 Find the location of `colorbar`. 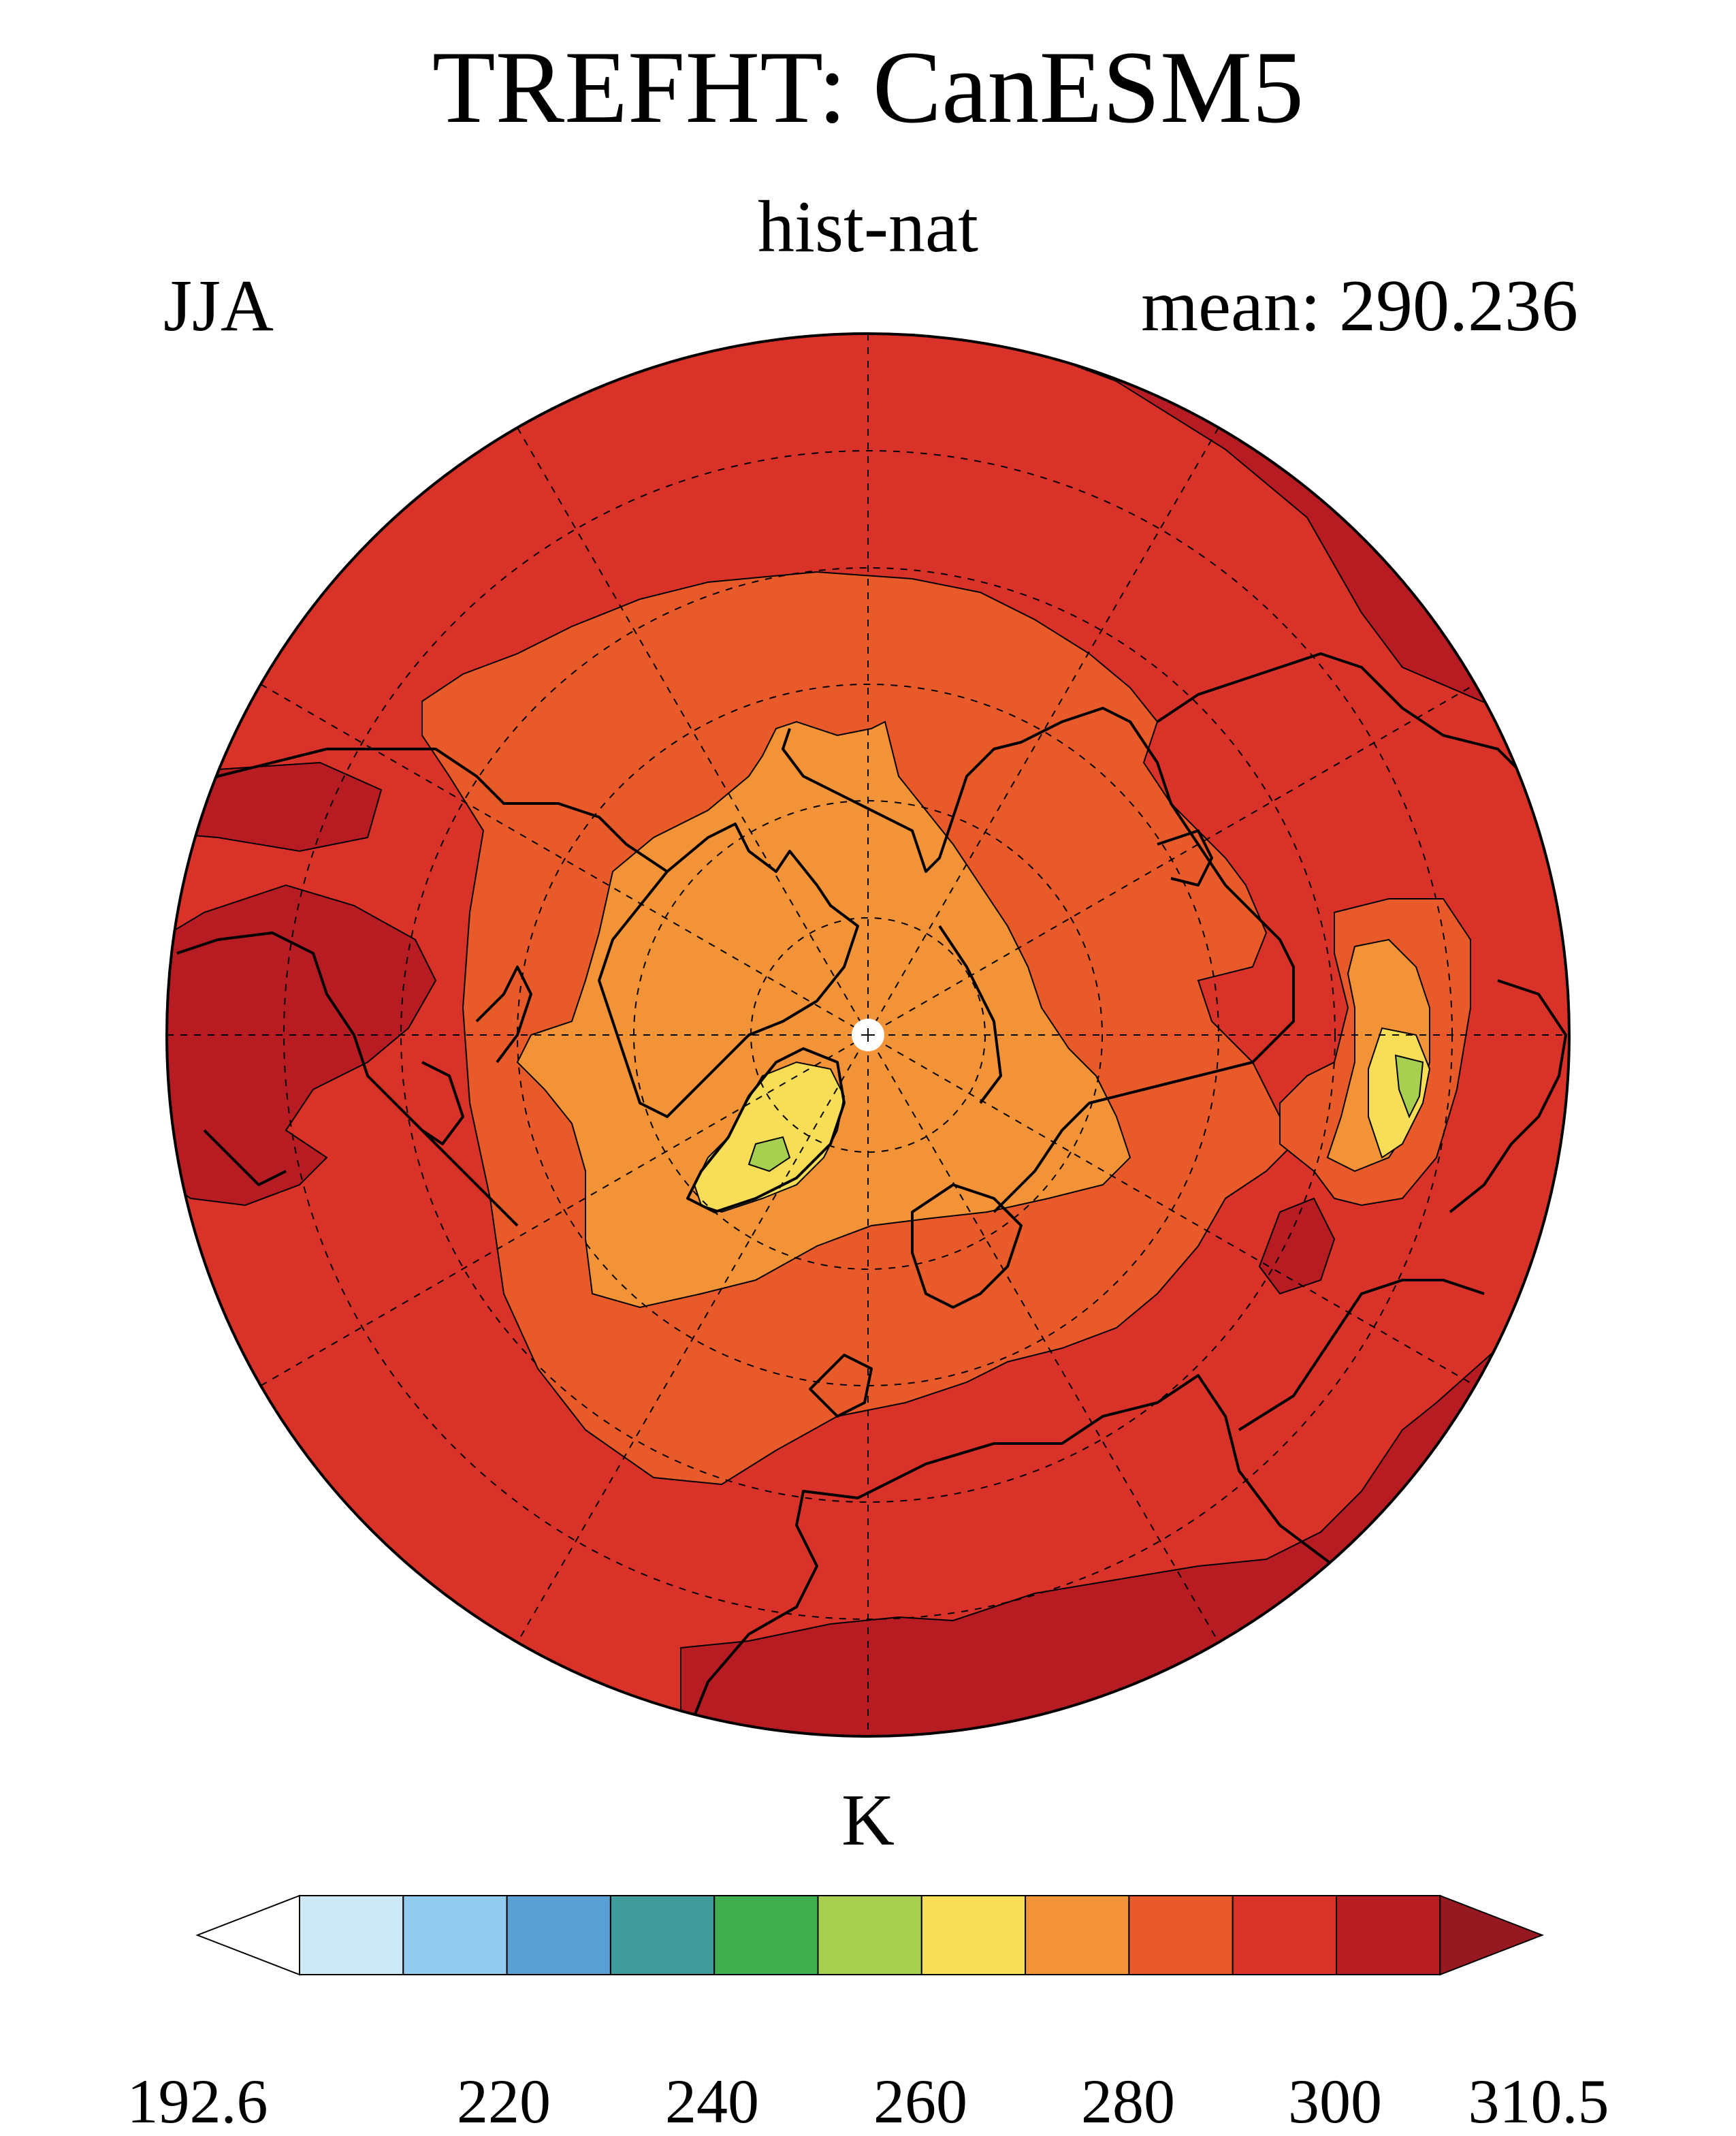

colorbar is located at coordinates (870, 1935).